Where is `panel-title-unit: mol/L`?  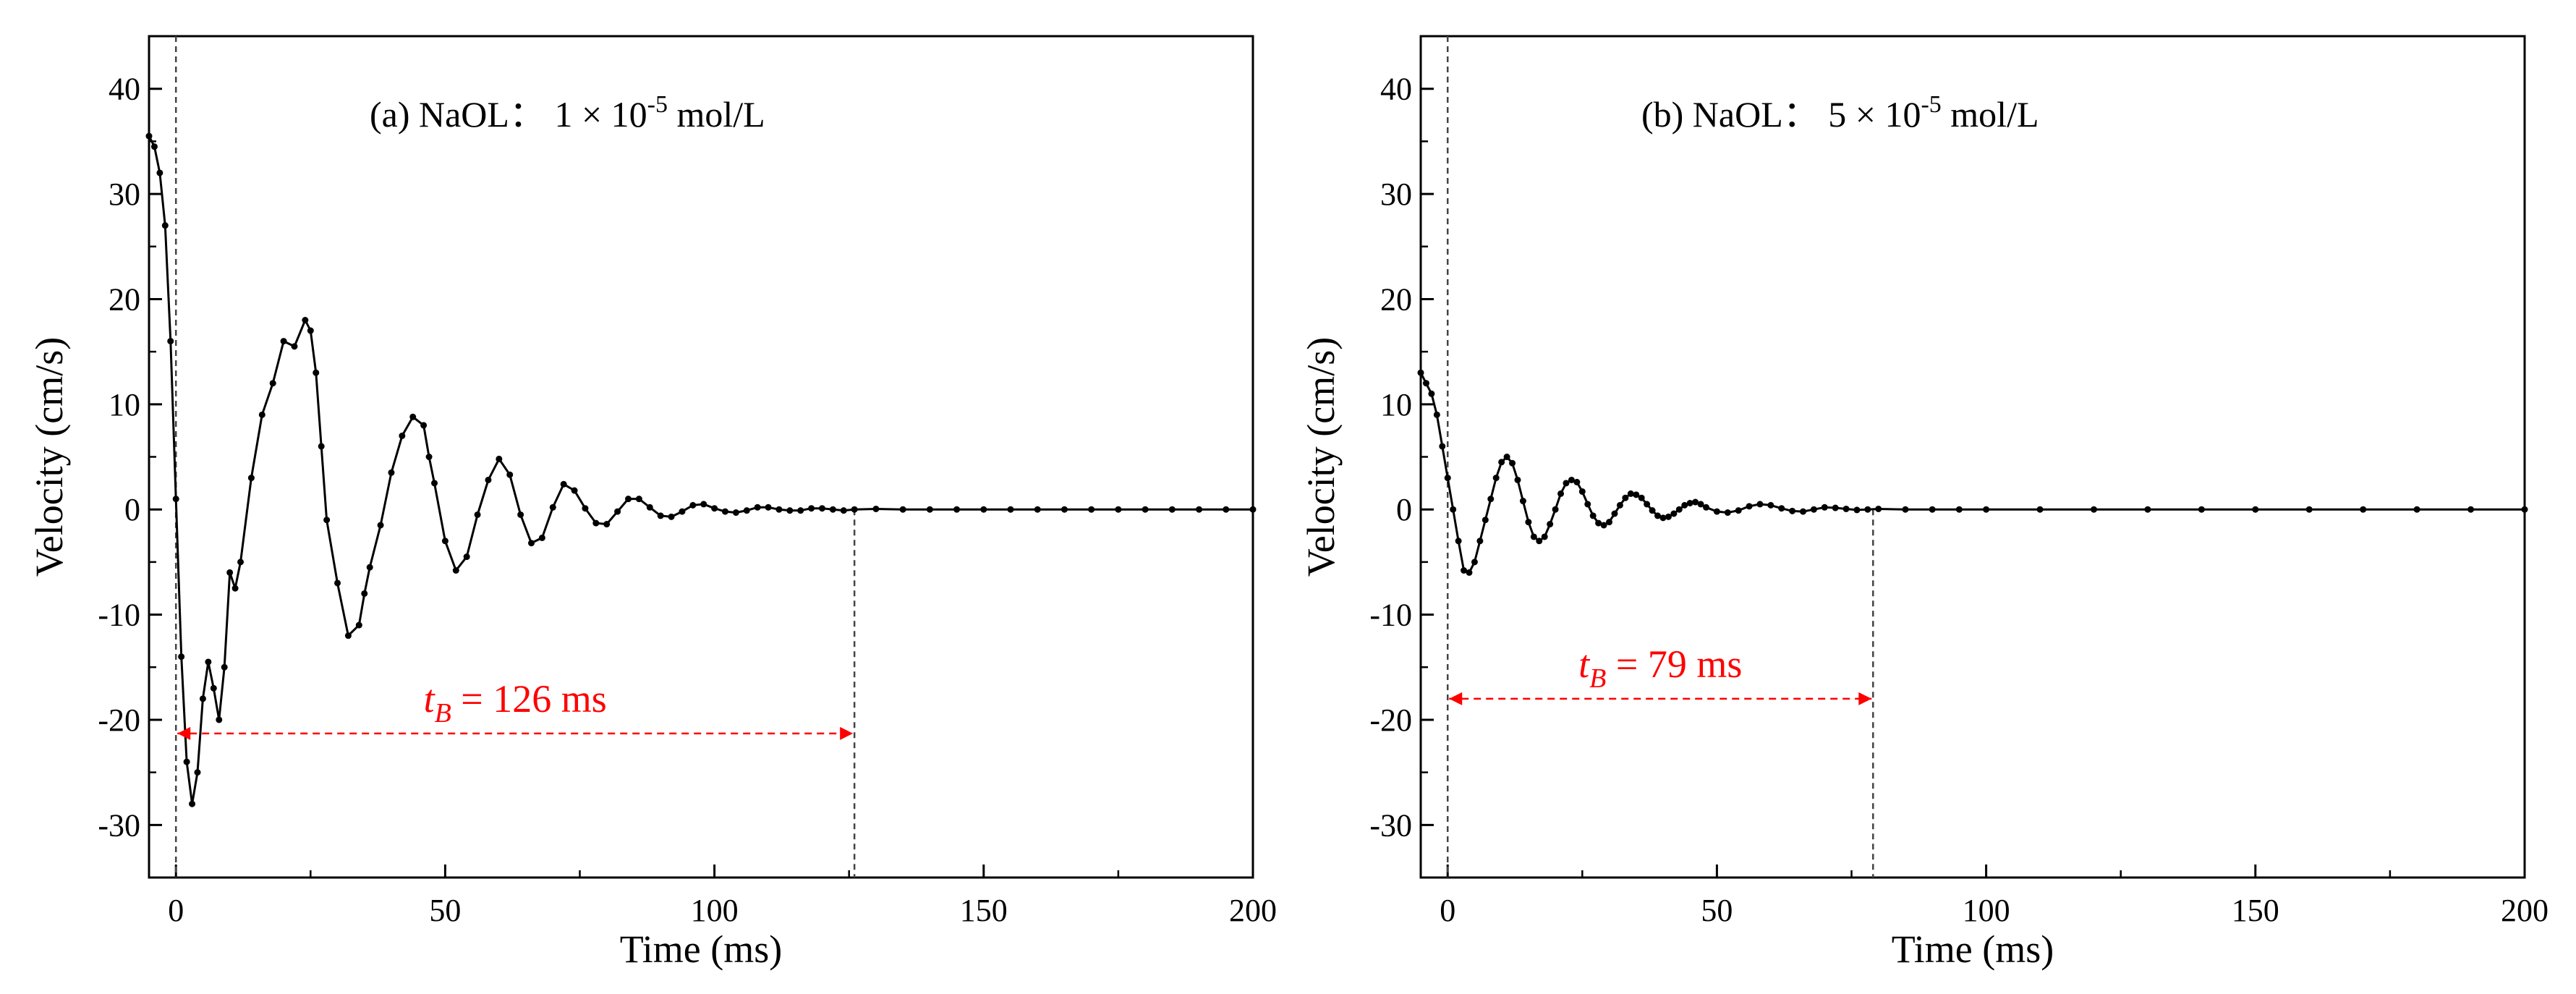 panel-title-unit: mol/L is located at coordinates (716, 115).